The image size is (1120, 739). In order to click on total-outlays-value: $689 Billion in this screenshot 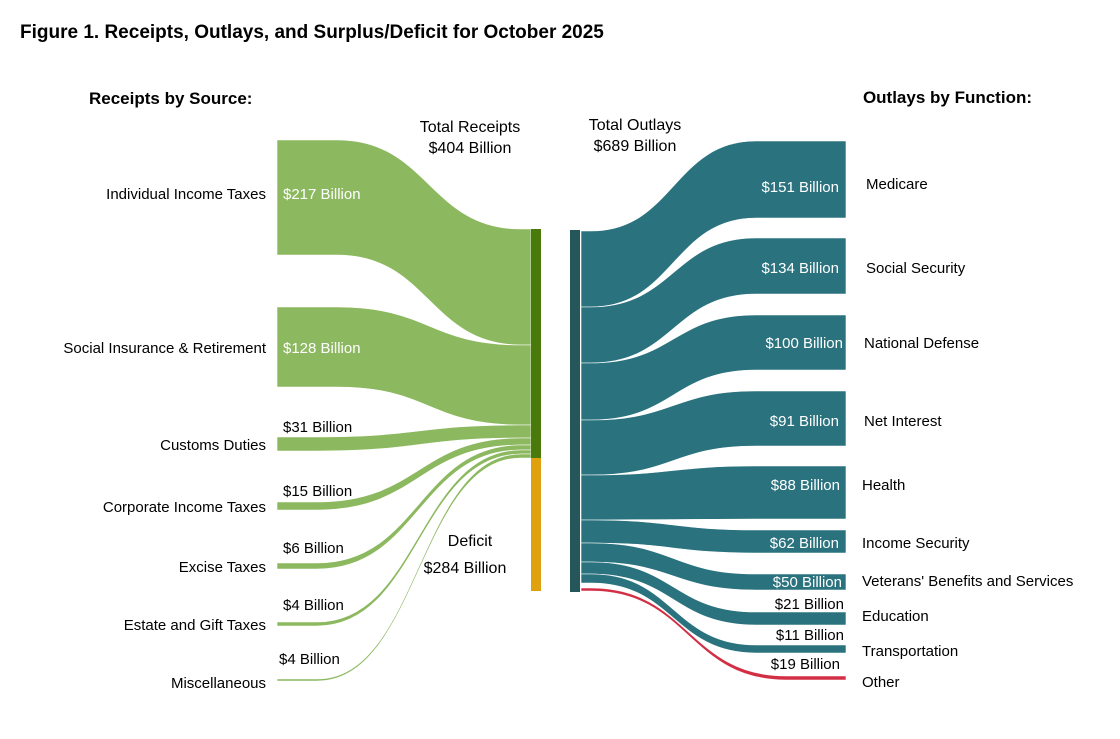, I will do `click(635, 146)`.